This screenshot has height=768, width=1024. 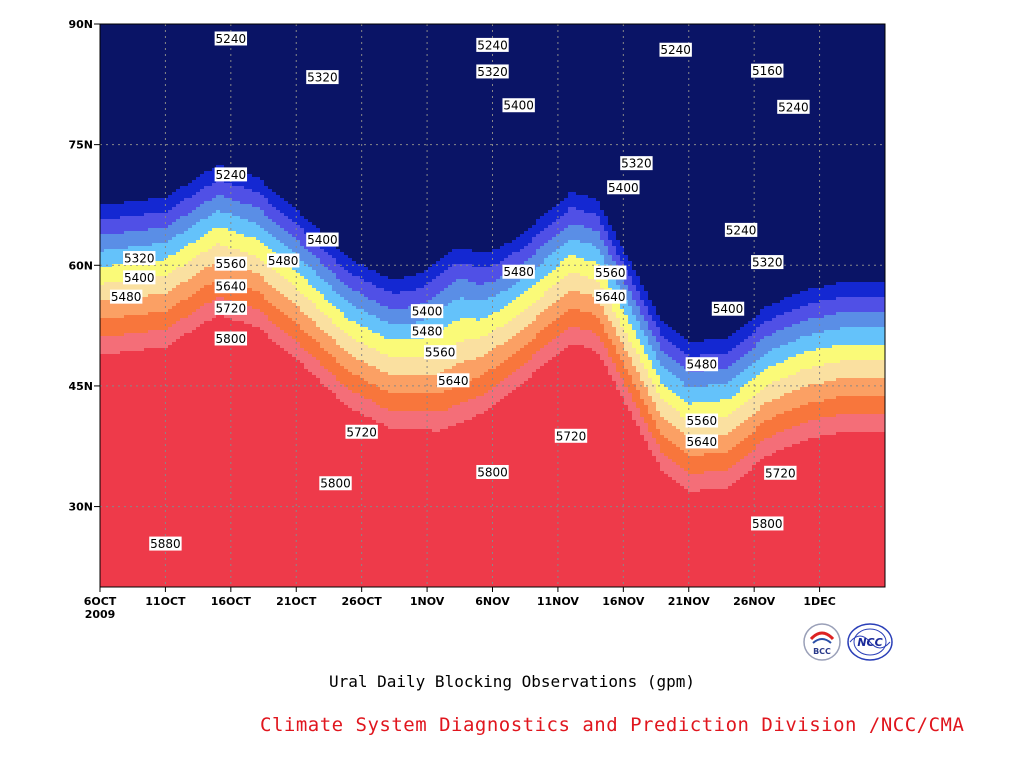 What do you see at coordinates (165, 544) in the screenshot?
I see `contour-label: 5880` at bounding box center [165, 544].